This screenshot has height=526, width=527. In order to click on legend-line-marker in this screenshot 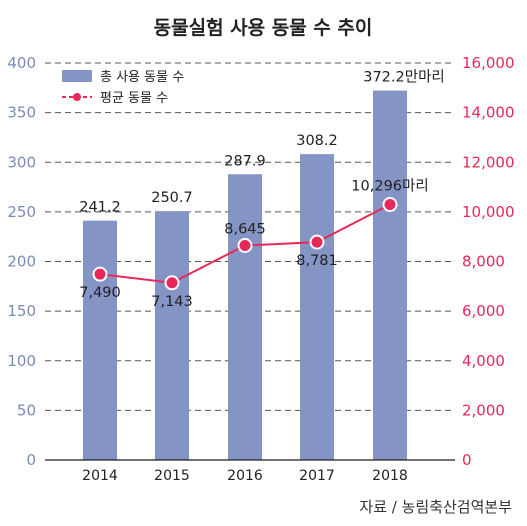, I will do `click(77, 97)`.